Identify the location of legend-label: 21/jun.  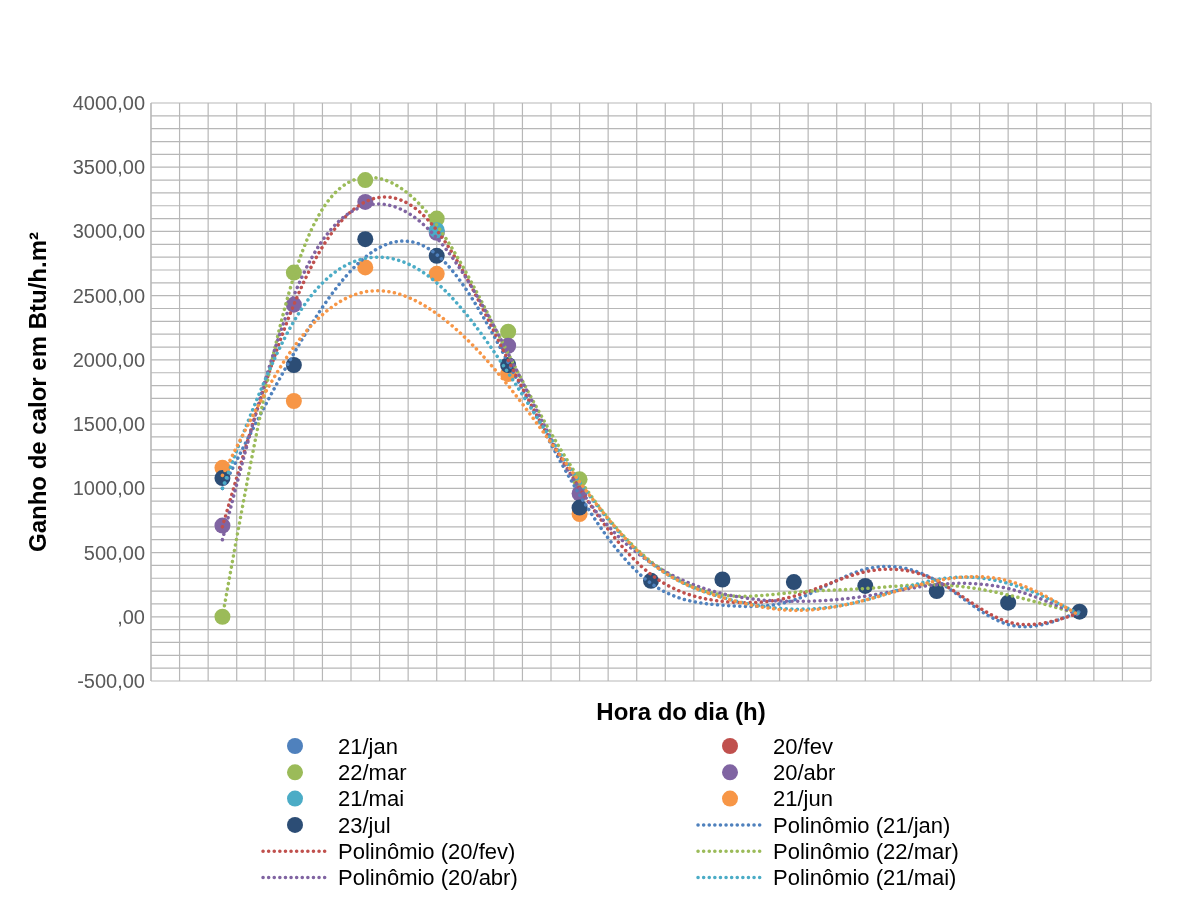
(803, 799).